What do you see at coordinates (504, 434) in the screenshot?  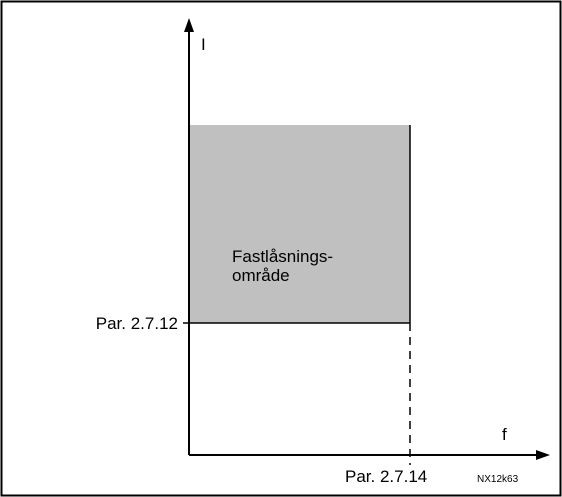 I see `x-axis-label: f` at bounding box center [504, 434].